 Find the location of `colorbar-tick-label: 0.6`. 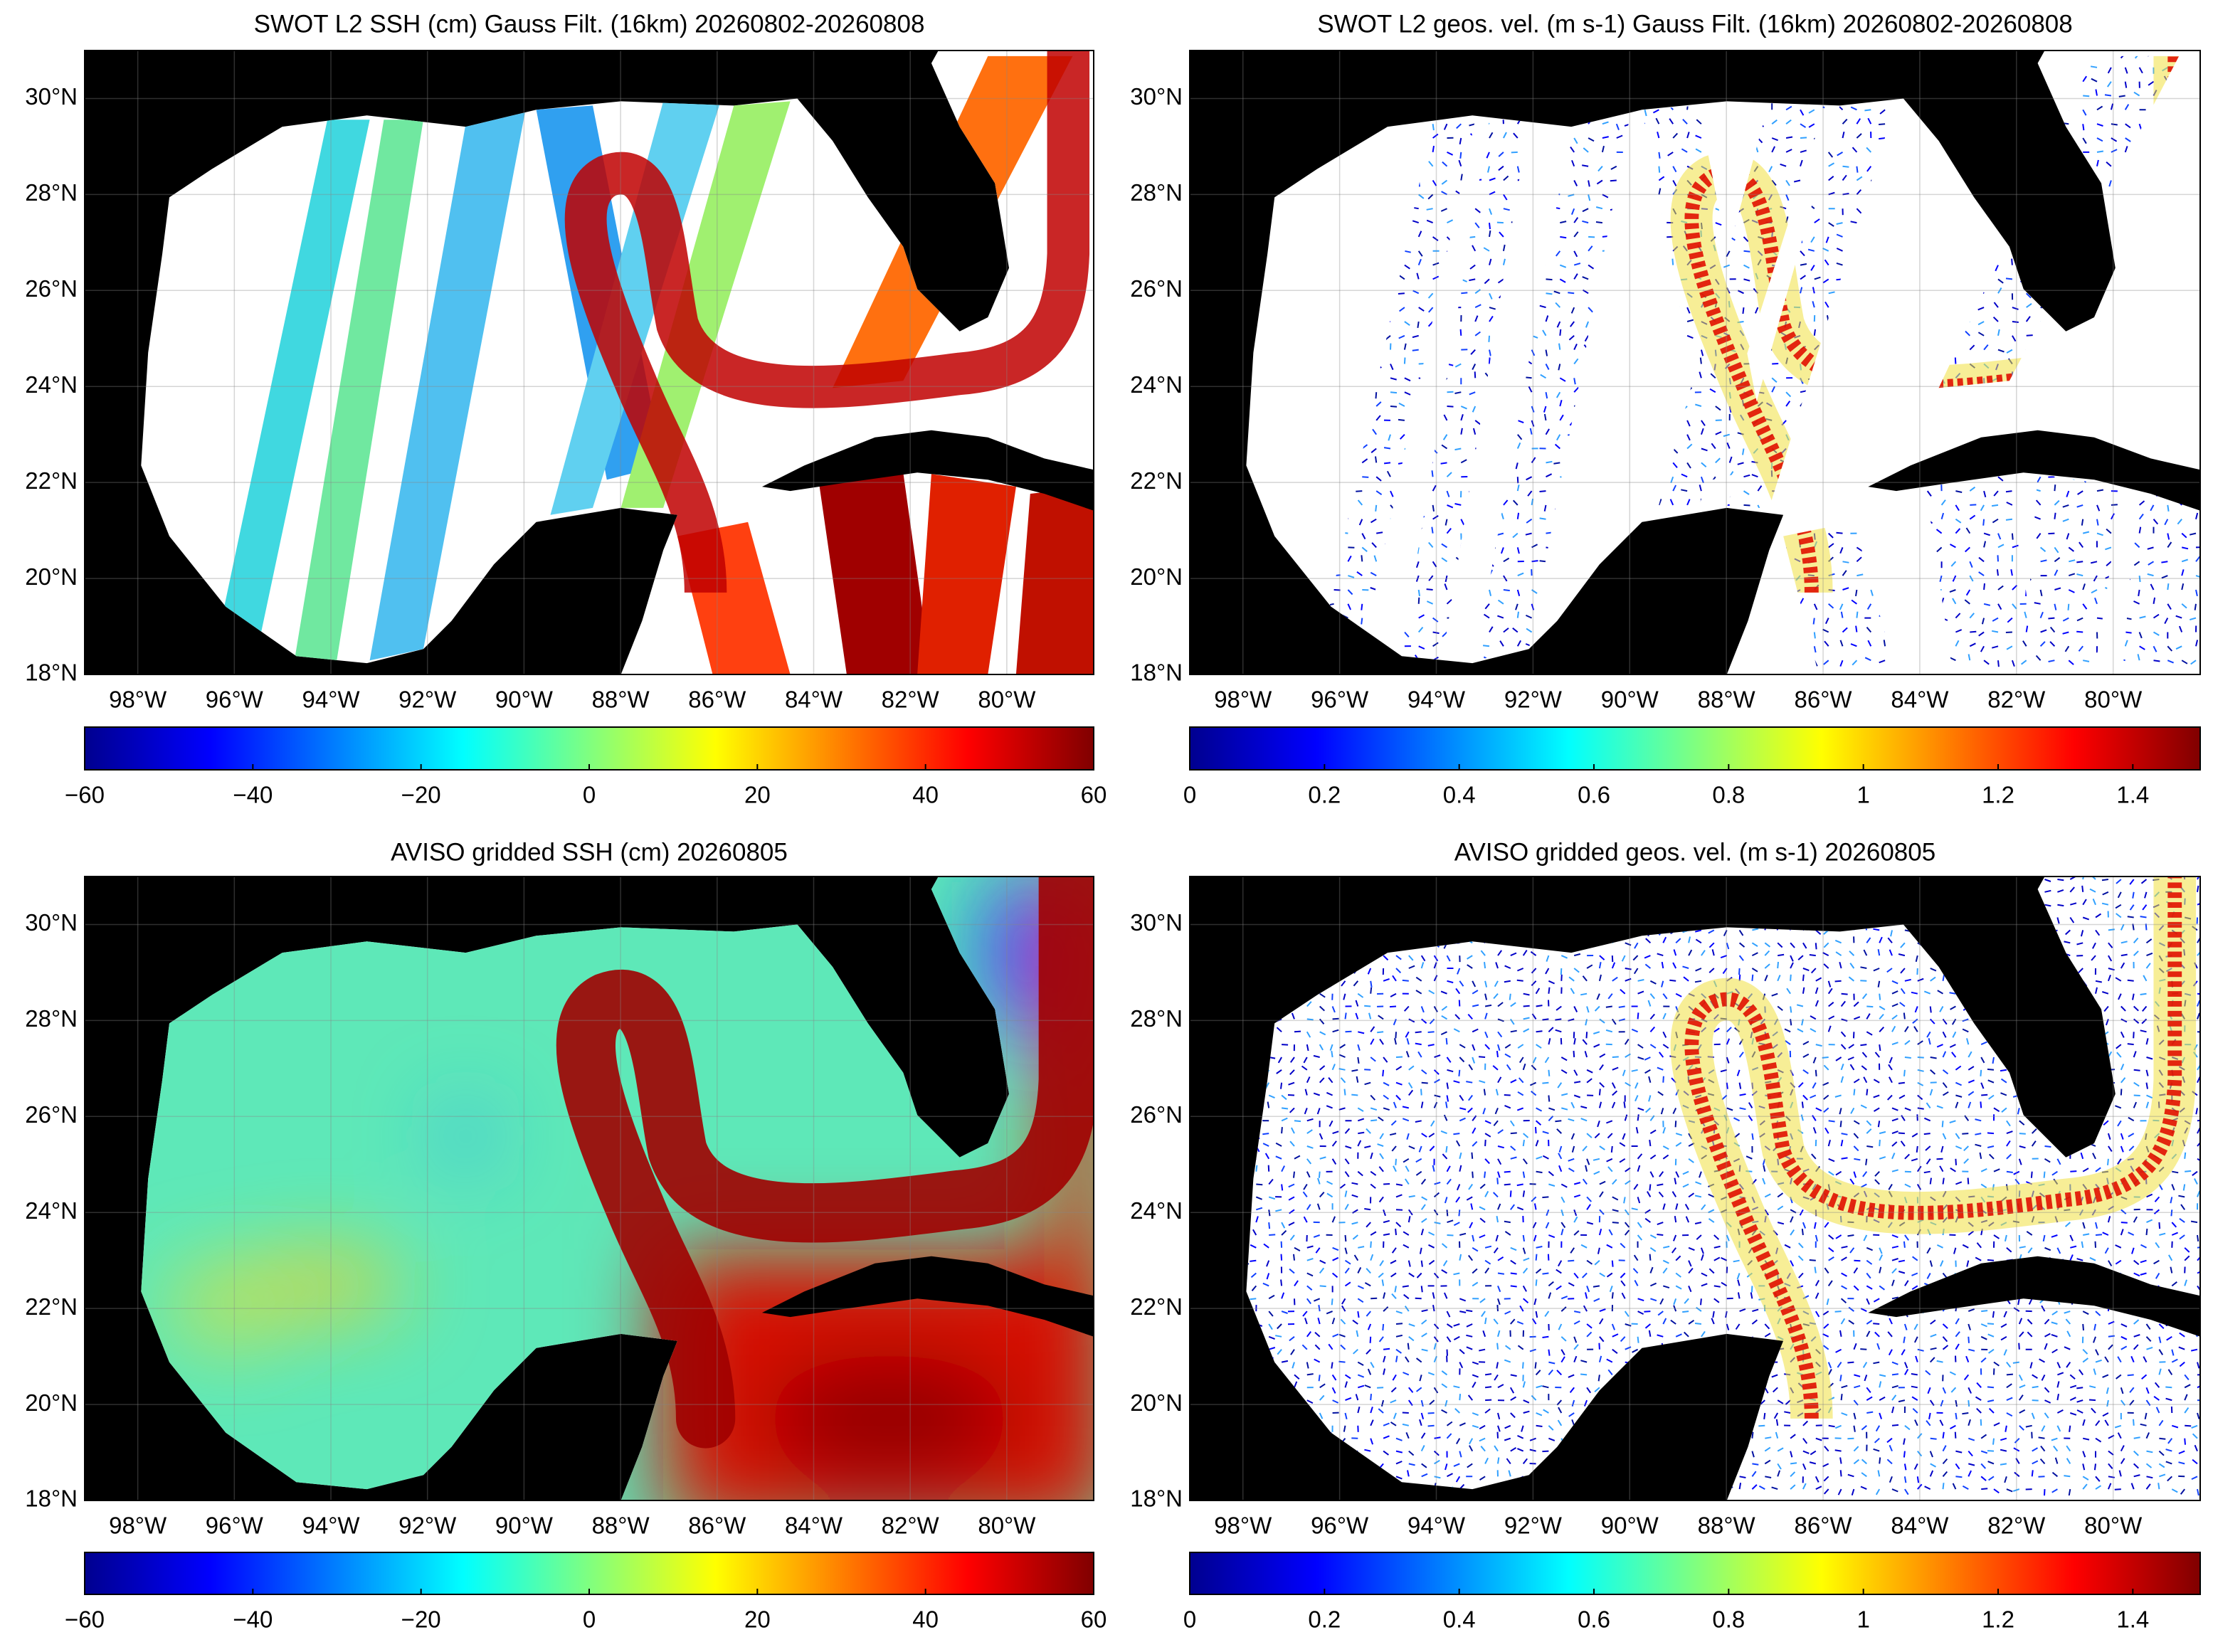

colorbar-tick-label: 0.6 is located at coordinates (1594, 1619).